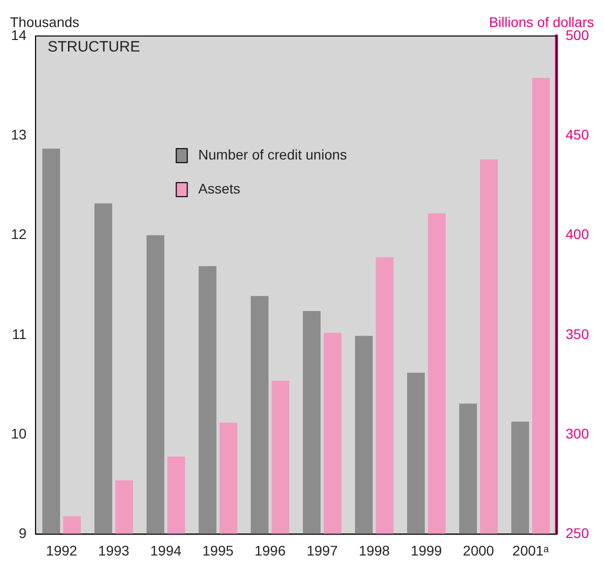 This screenshot has height=571, width=604. Describe the element at coordinates (578, 234) in the screenshot. I see `y2-tick-label: 400` at that location.